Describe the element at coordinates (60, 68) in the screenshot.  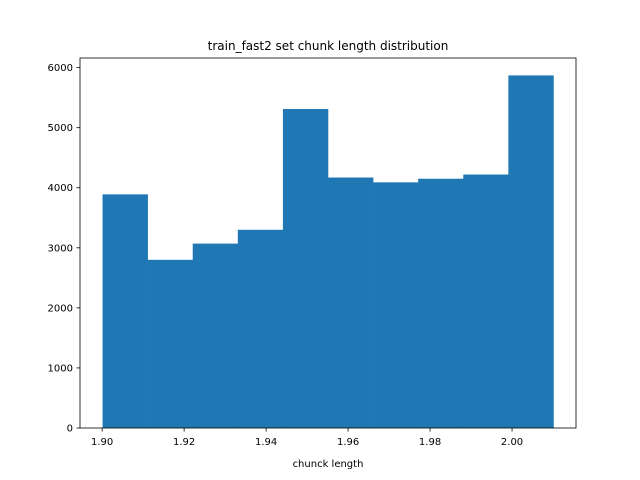
I see `y-tick-label: 6000` at that location.